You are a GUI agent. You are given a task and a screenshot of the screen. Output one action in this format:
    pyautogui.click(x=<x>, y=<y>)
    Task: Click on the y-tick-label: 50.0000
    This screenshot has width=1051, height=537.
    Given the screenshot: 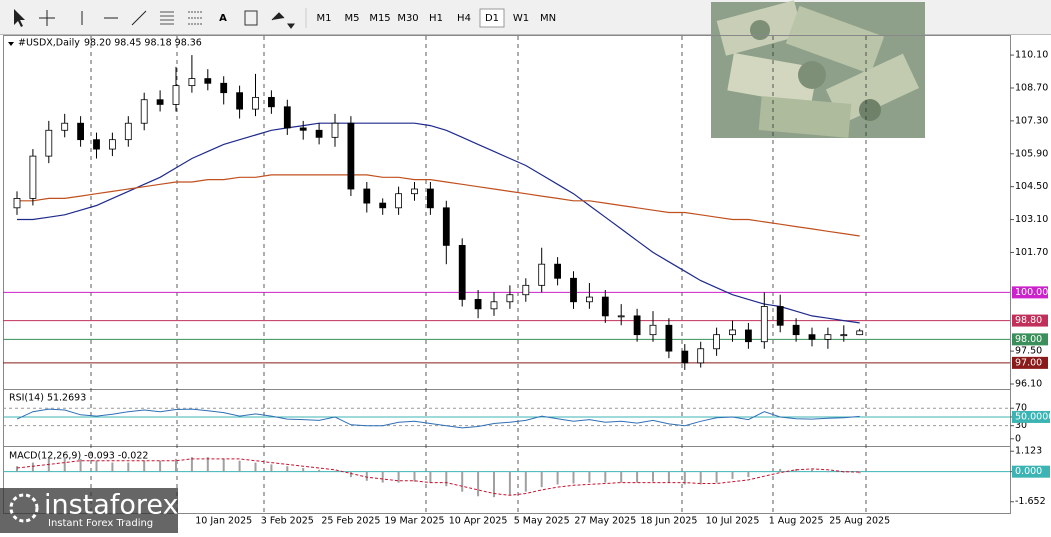 What is the action you would take?
    pyautogui.click(x=1033, y=416)
    